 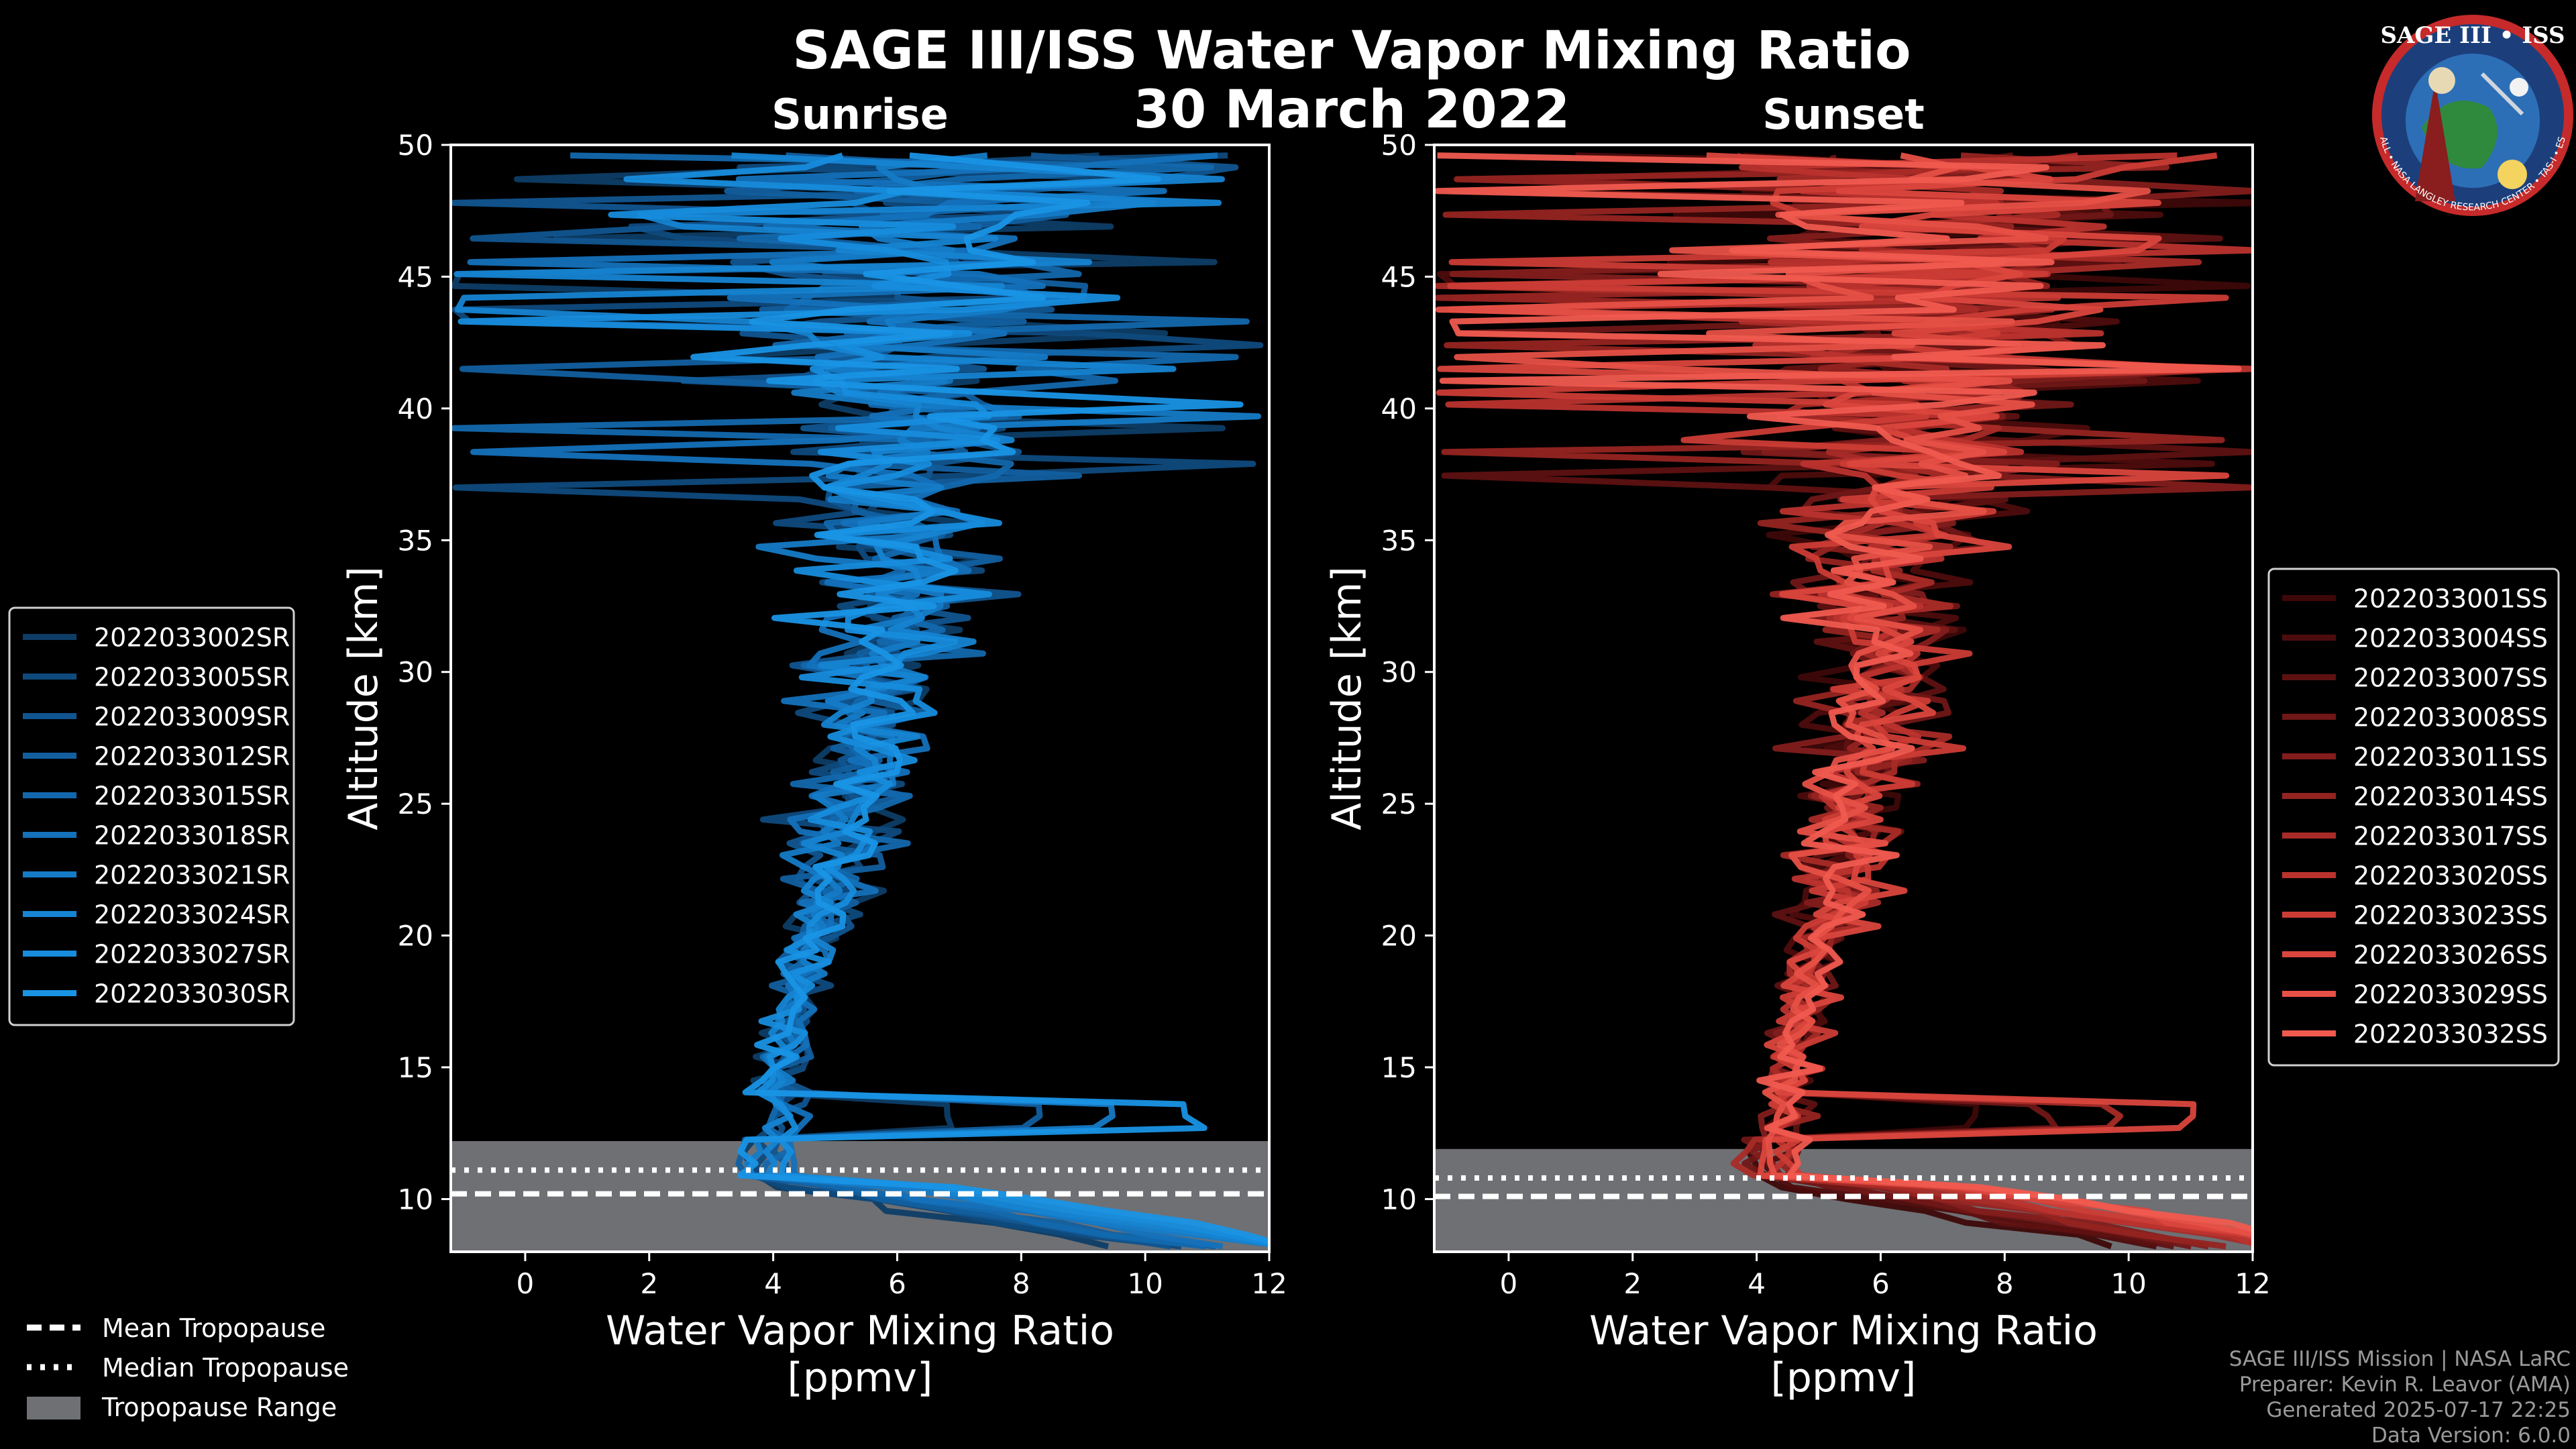 What do you see at coordinates (2450, 599) in the screenshot?
I see `legend-label-2022033001SS: 2022033001SS` at bounding box center [2450, 599].